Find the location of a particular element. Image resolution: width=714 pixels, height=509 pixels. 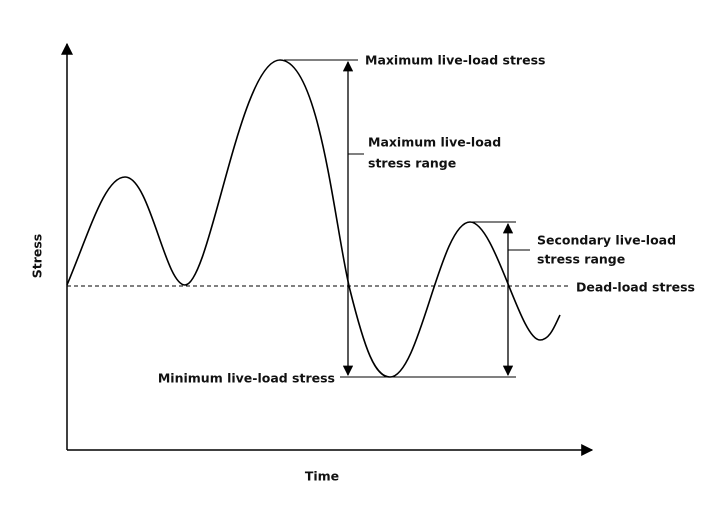

label: Maximum live-load stress is located at coordinates (455, 60).